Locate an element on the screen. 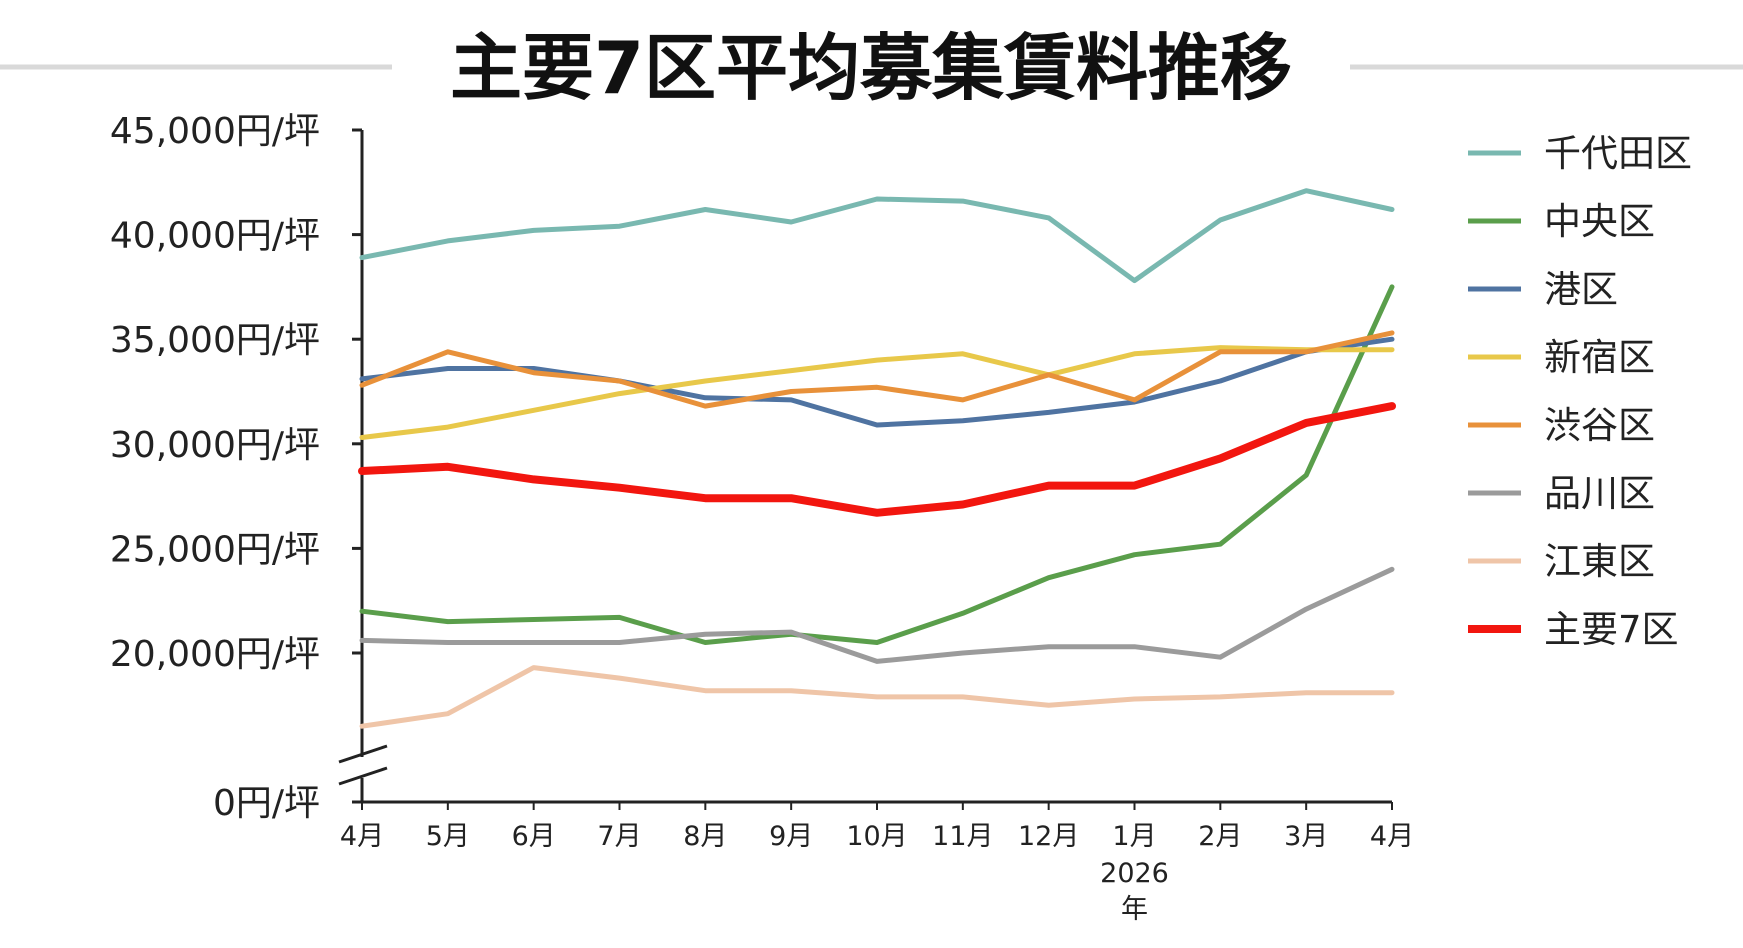 This screenshot has height=948, width=1743. legend-label: 港区 is located at coordinates (1581, 289).